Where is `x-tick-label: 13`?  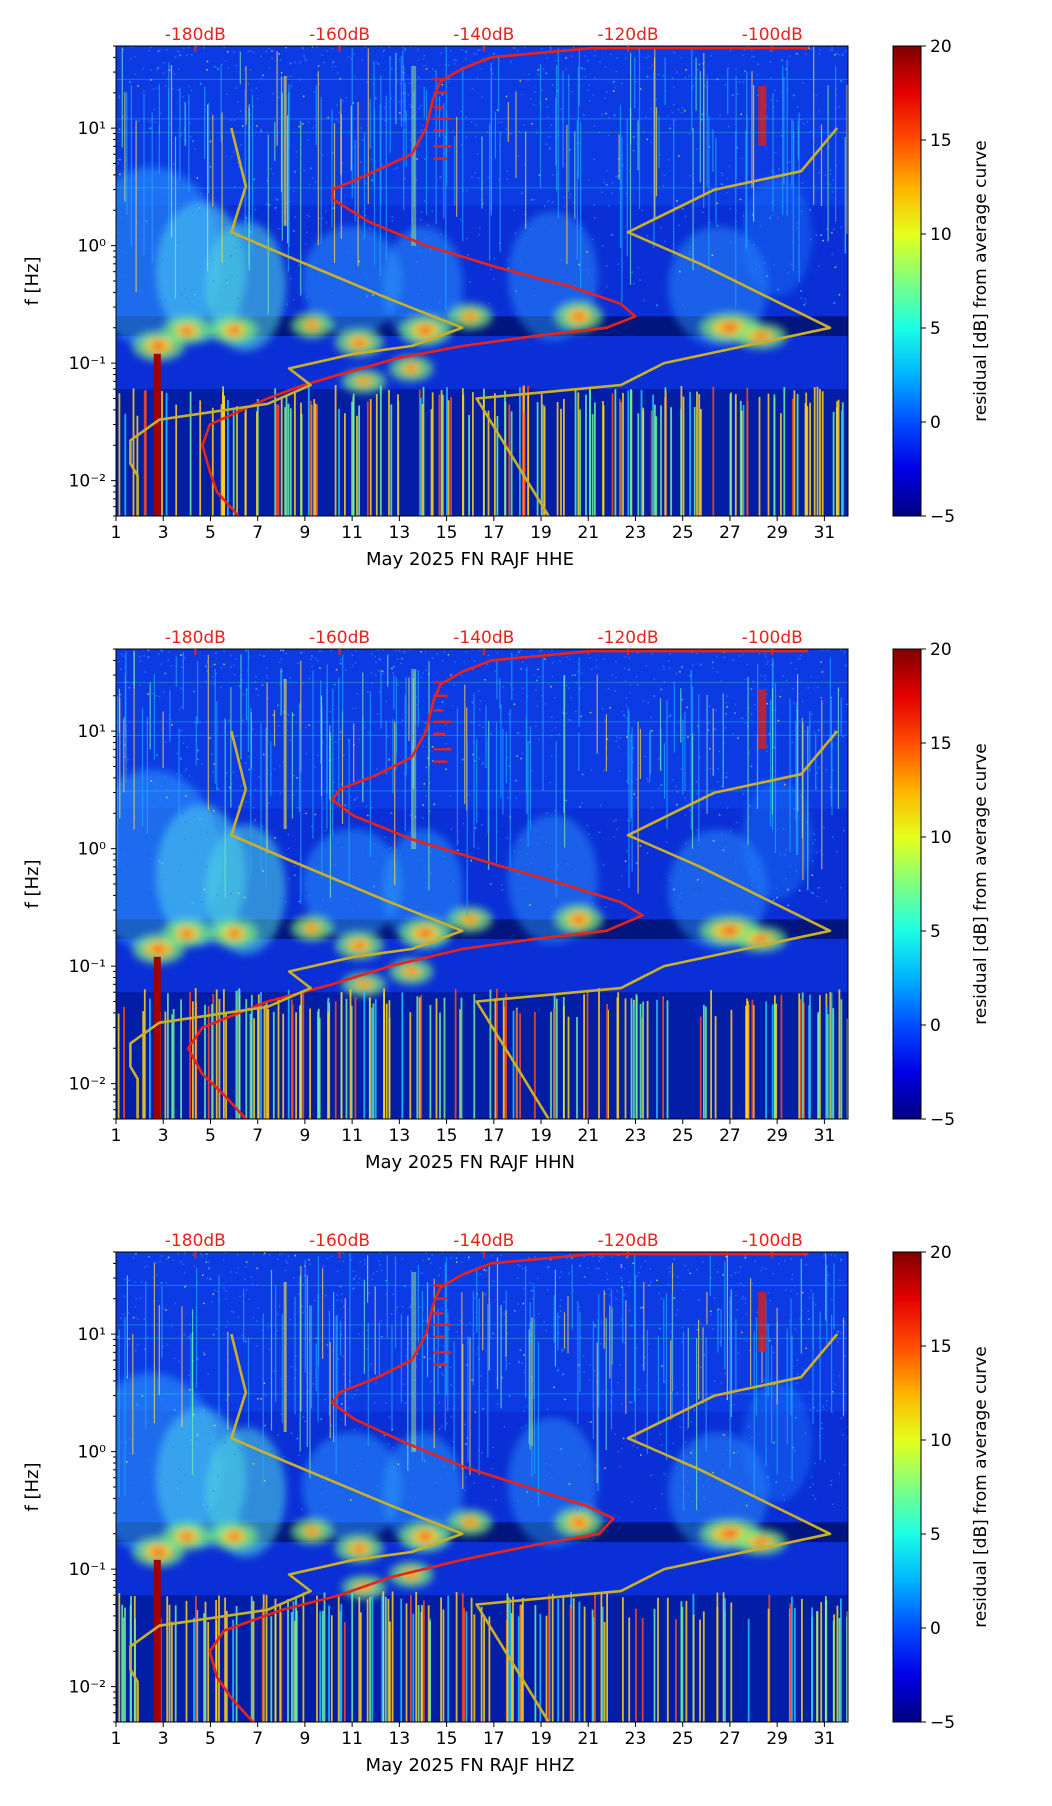
x-tick-label: 13 is located at coordinates (400, 1739).